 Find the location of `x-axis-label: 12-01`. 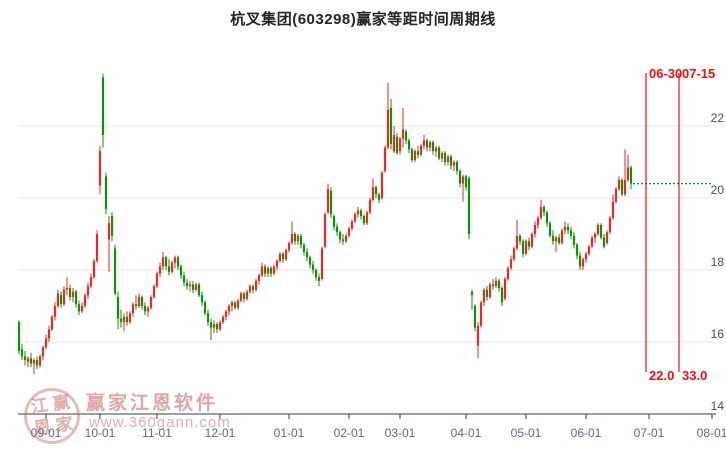

x-axis-label: 12-01 is located at coordinates (220, 433).